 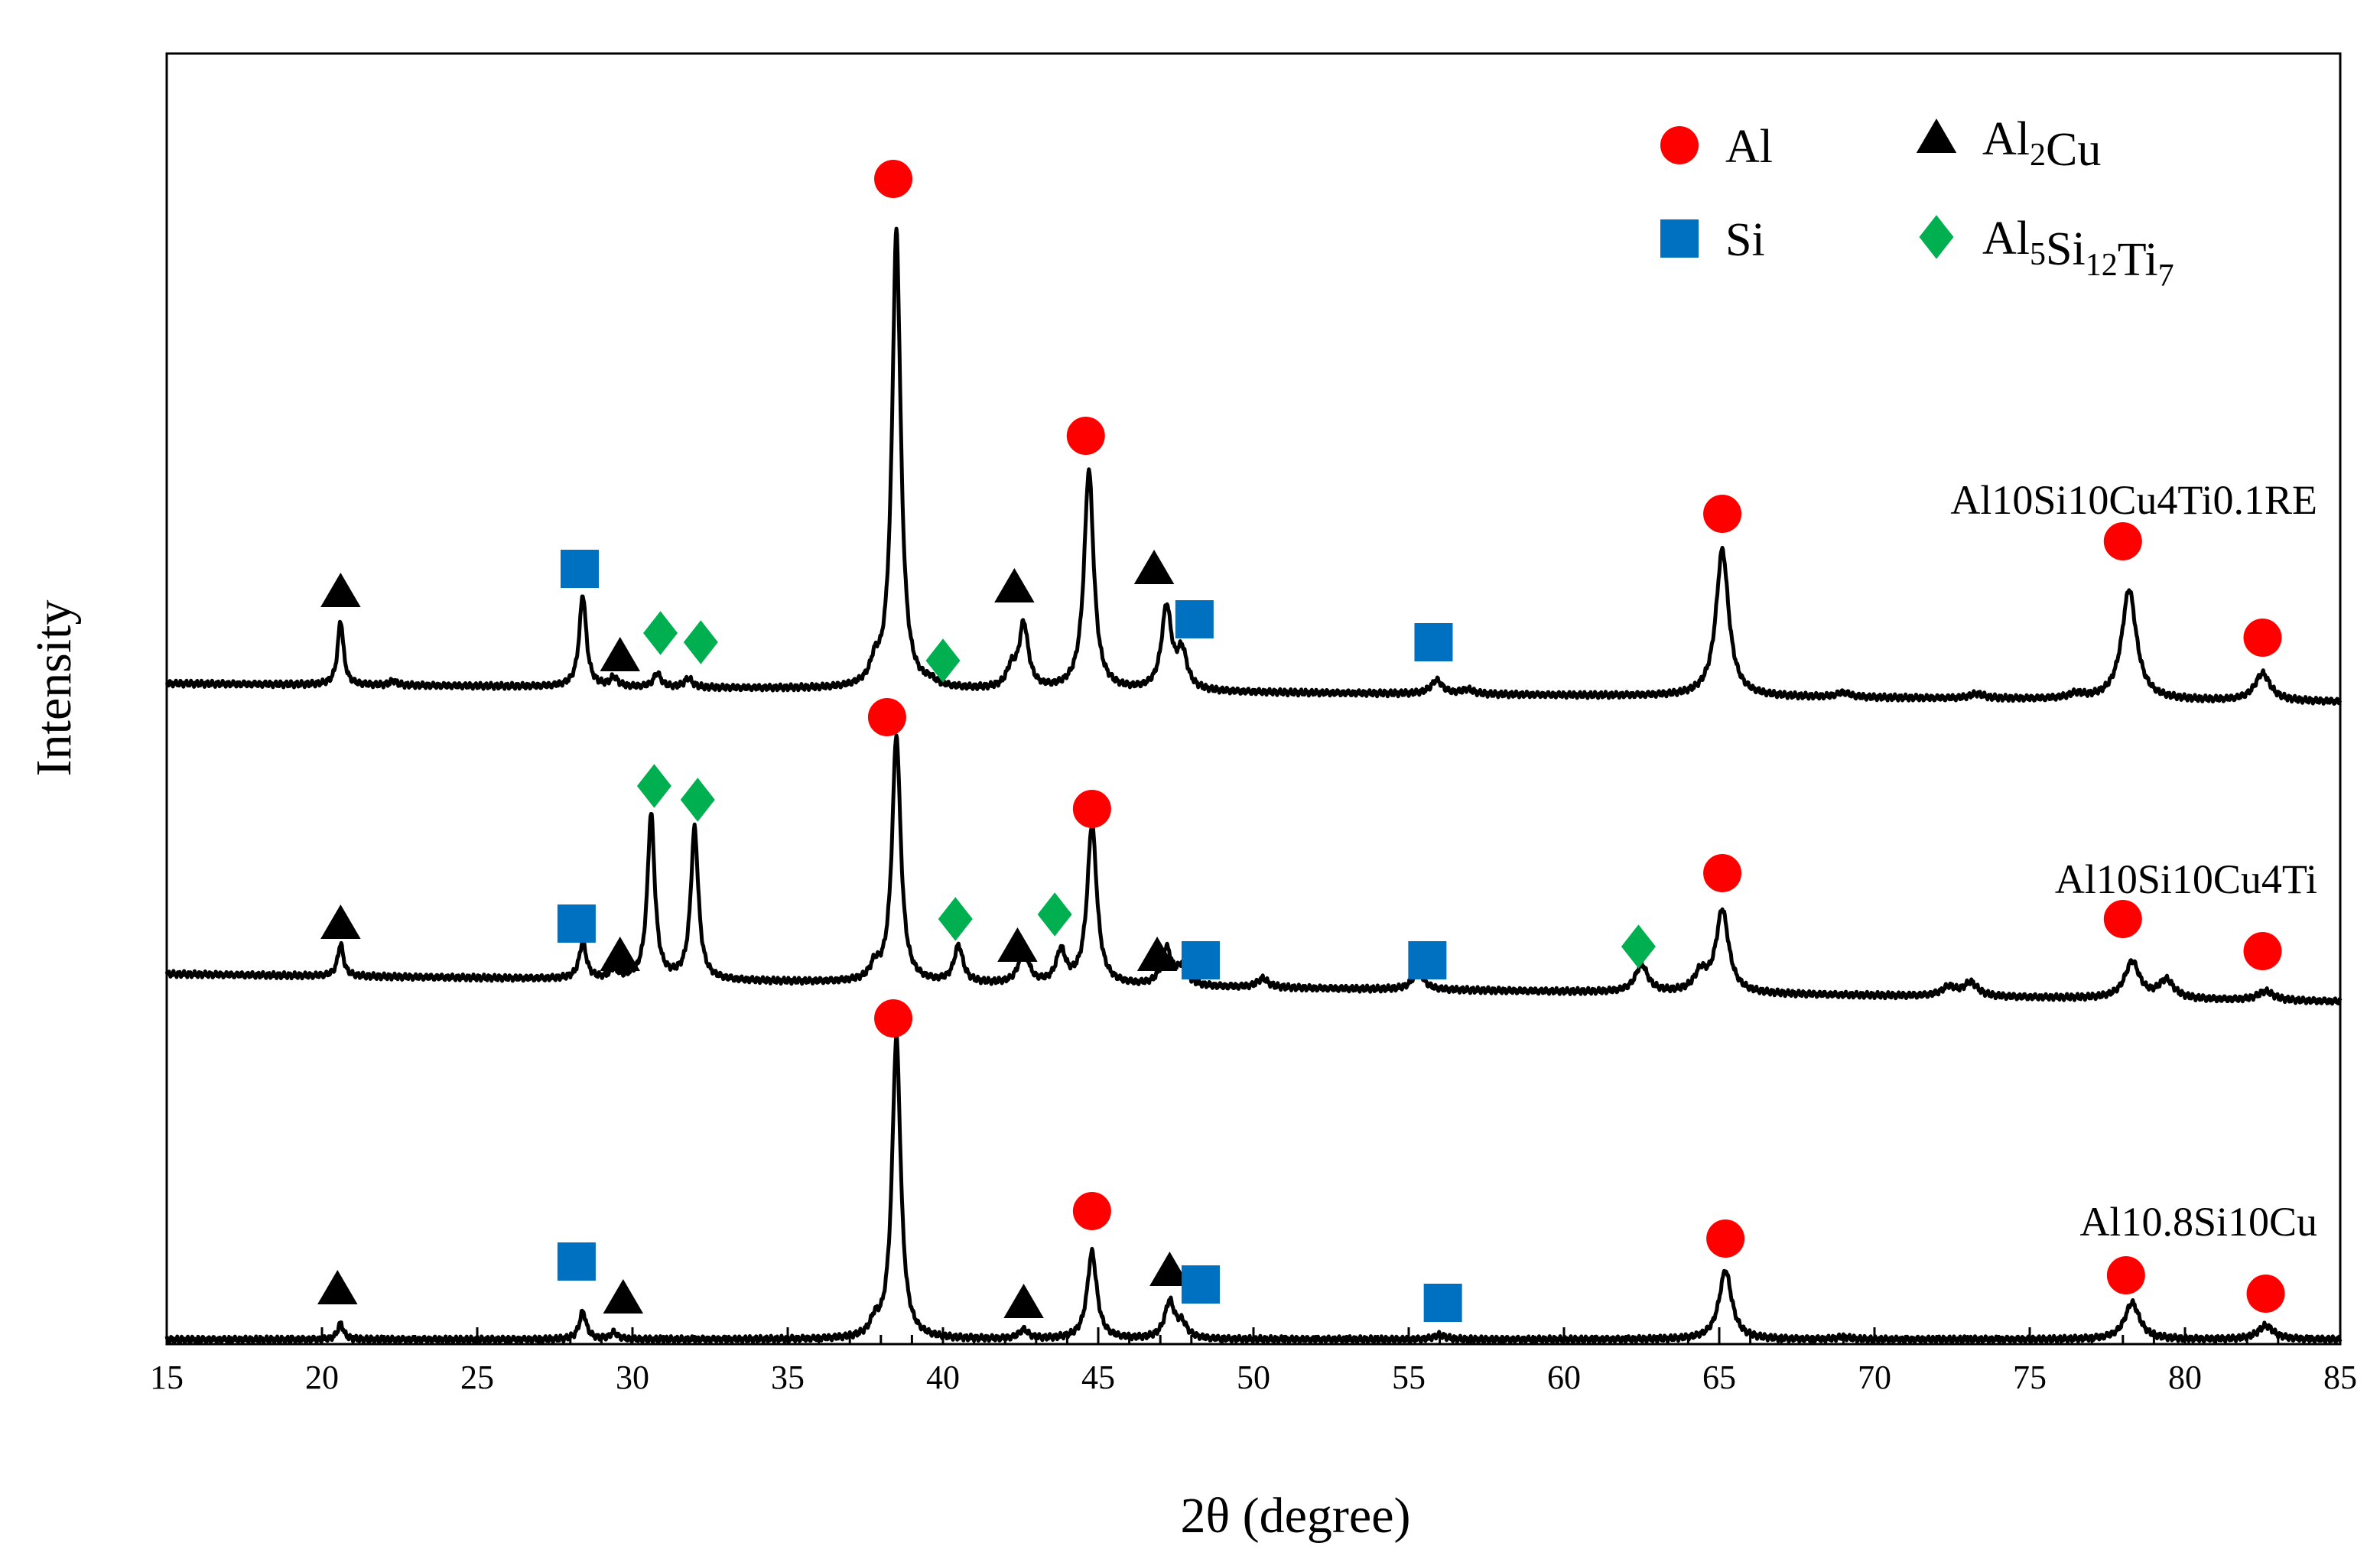 I want to click on x-tick-label: 45, so click(x=1098, y=1377).